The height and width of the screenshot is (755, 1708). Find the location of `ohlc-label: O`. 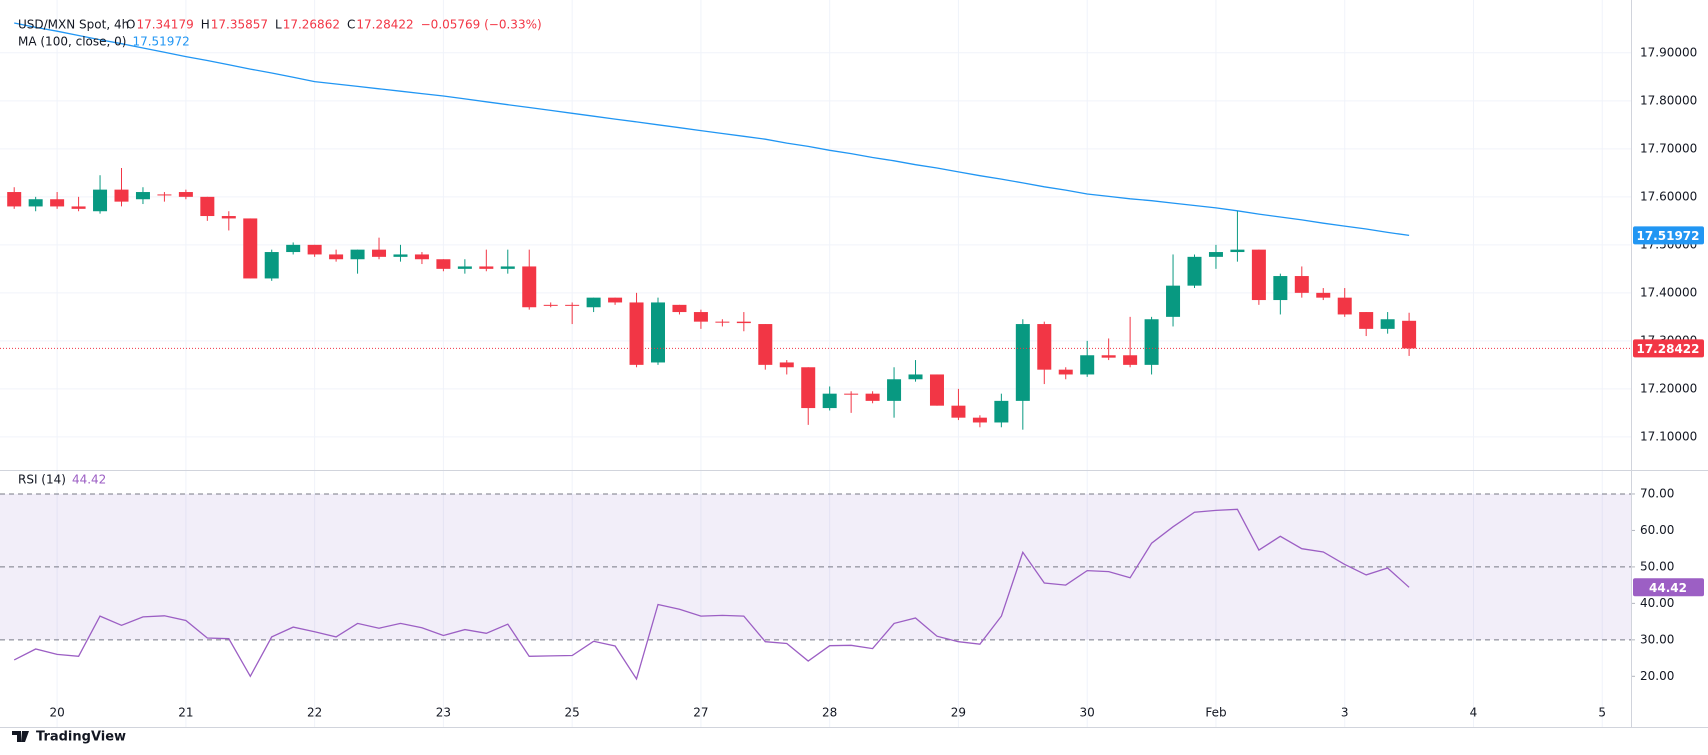

ohlc-label: O is located at coordinates (130, 25).